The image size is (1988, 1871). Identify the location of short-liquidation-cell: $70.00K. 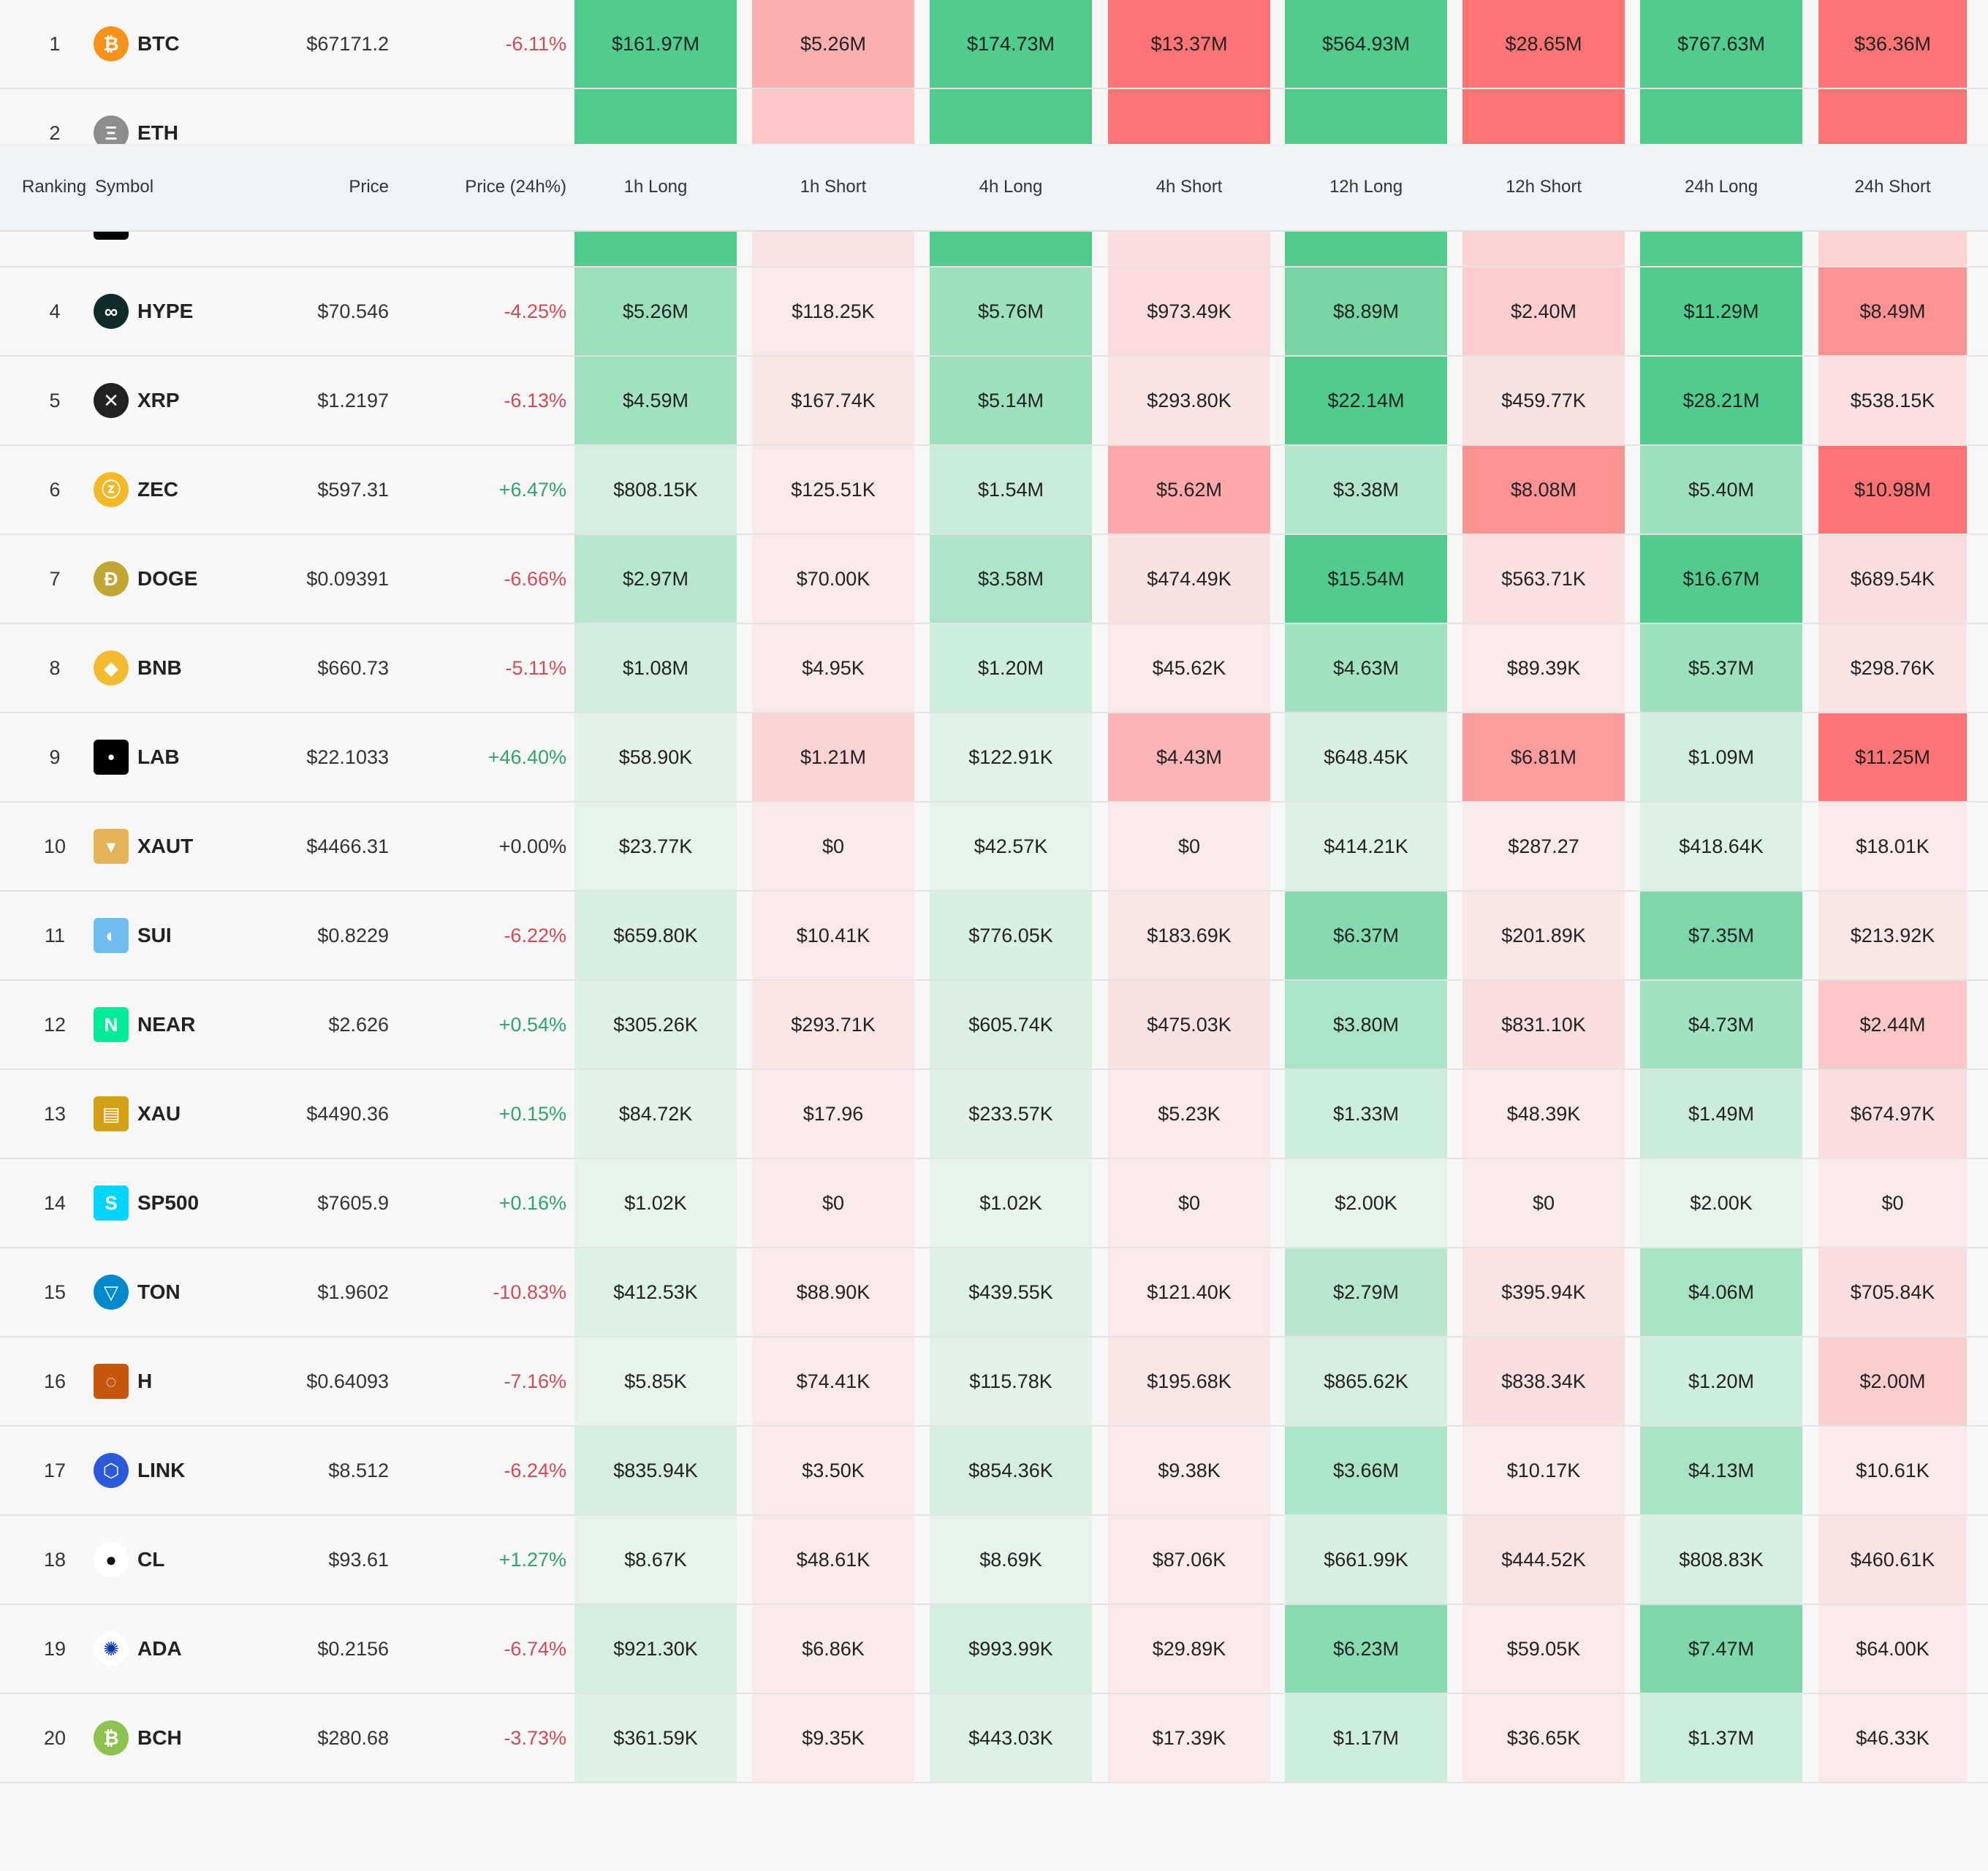
(833, 579).